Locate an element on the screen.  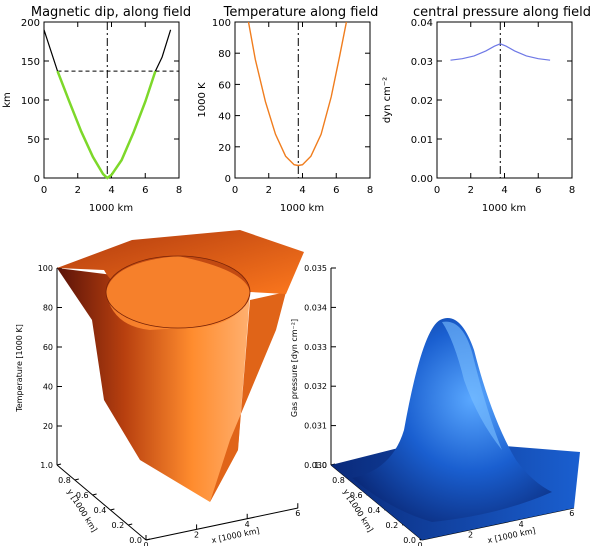
temp-surface-y-axis is located at coordinates (101, 502).